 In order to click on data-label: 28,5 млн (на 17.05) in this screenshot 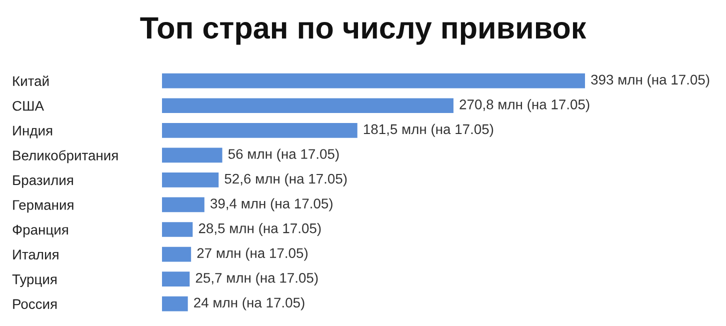, I will do `click(259, 229)`.